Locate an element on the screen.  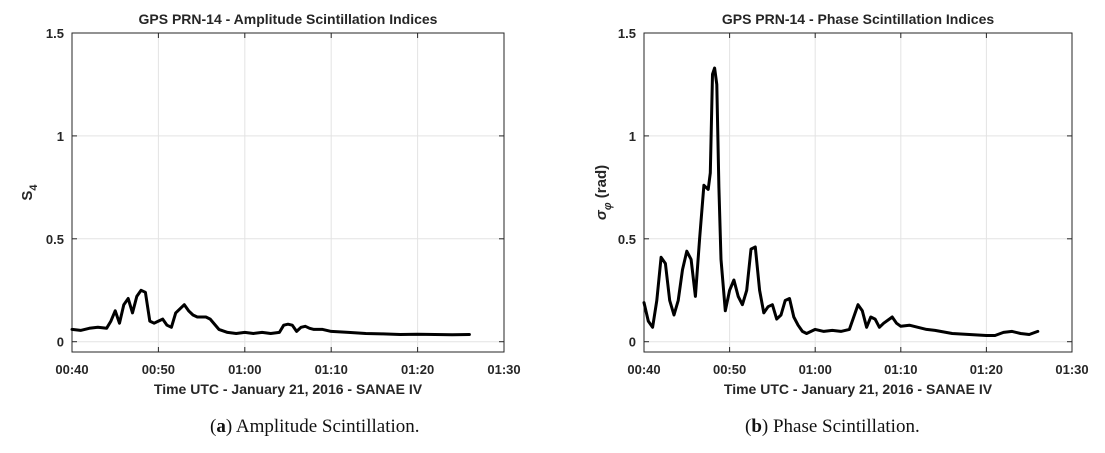
y-label-unit: (rad) is located at coordinates (601, 184).